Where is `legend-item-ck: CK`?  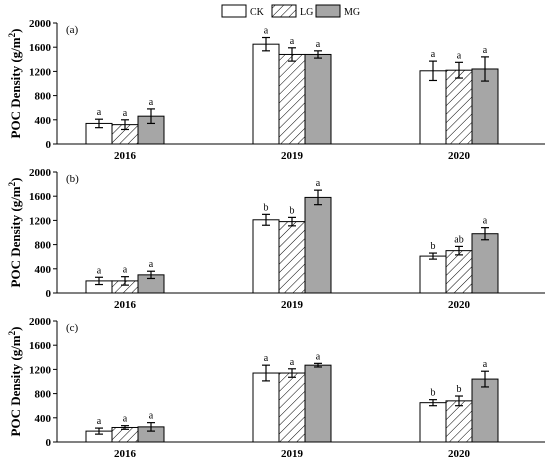
legend-item-ck: CK is located at coordinates (243, 11).